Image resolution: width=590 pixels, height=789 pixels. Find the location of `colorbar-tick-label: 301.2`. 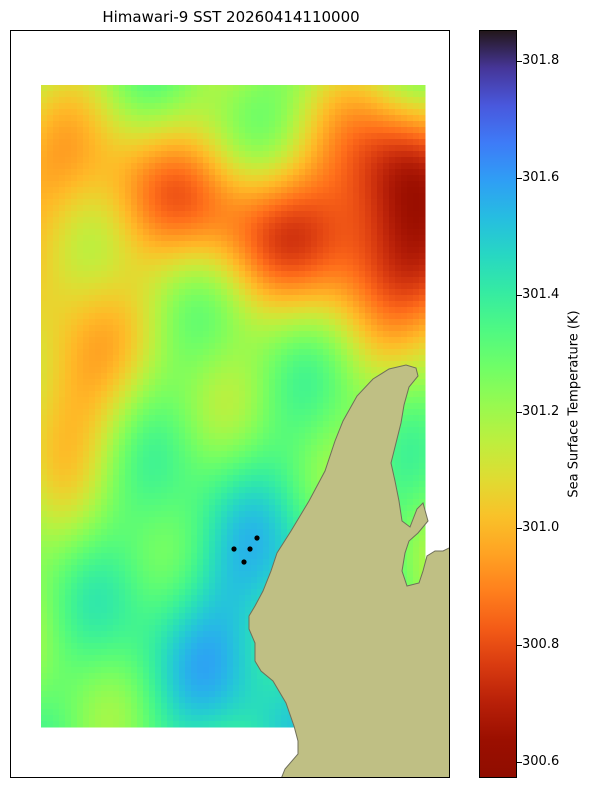

colorbar-tick-label: 301.2 is located at coordinates (541, 411).